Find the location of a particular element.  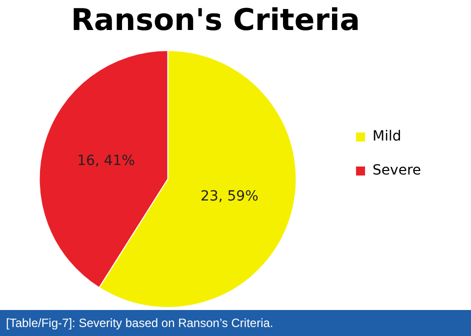

legend-label: Mild is located at coordinates (387, 136).